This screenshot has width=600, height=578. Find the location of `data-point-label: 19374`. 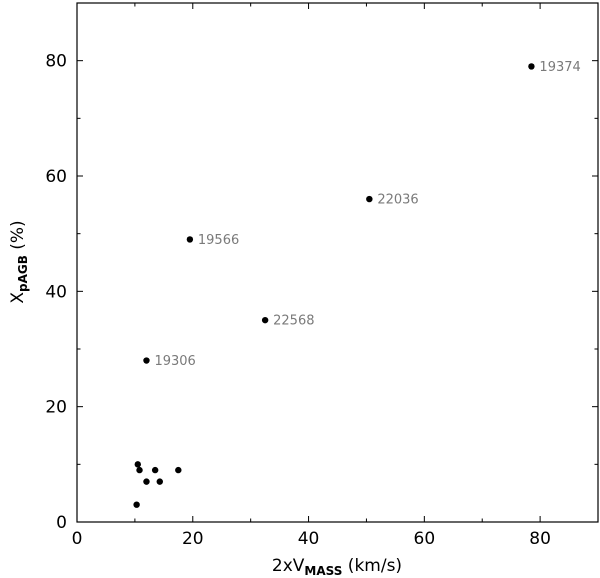

data-point-label: 19374 is located at coordinates (559, 67).